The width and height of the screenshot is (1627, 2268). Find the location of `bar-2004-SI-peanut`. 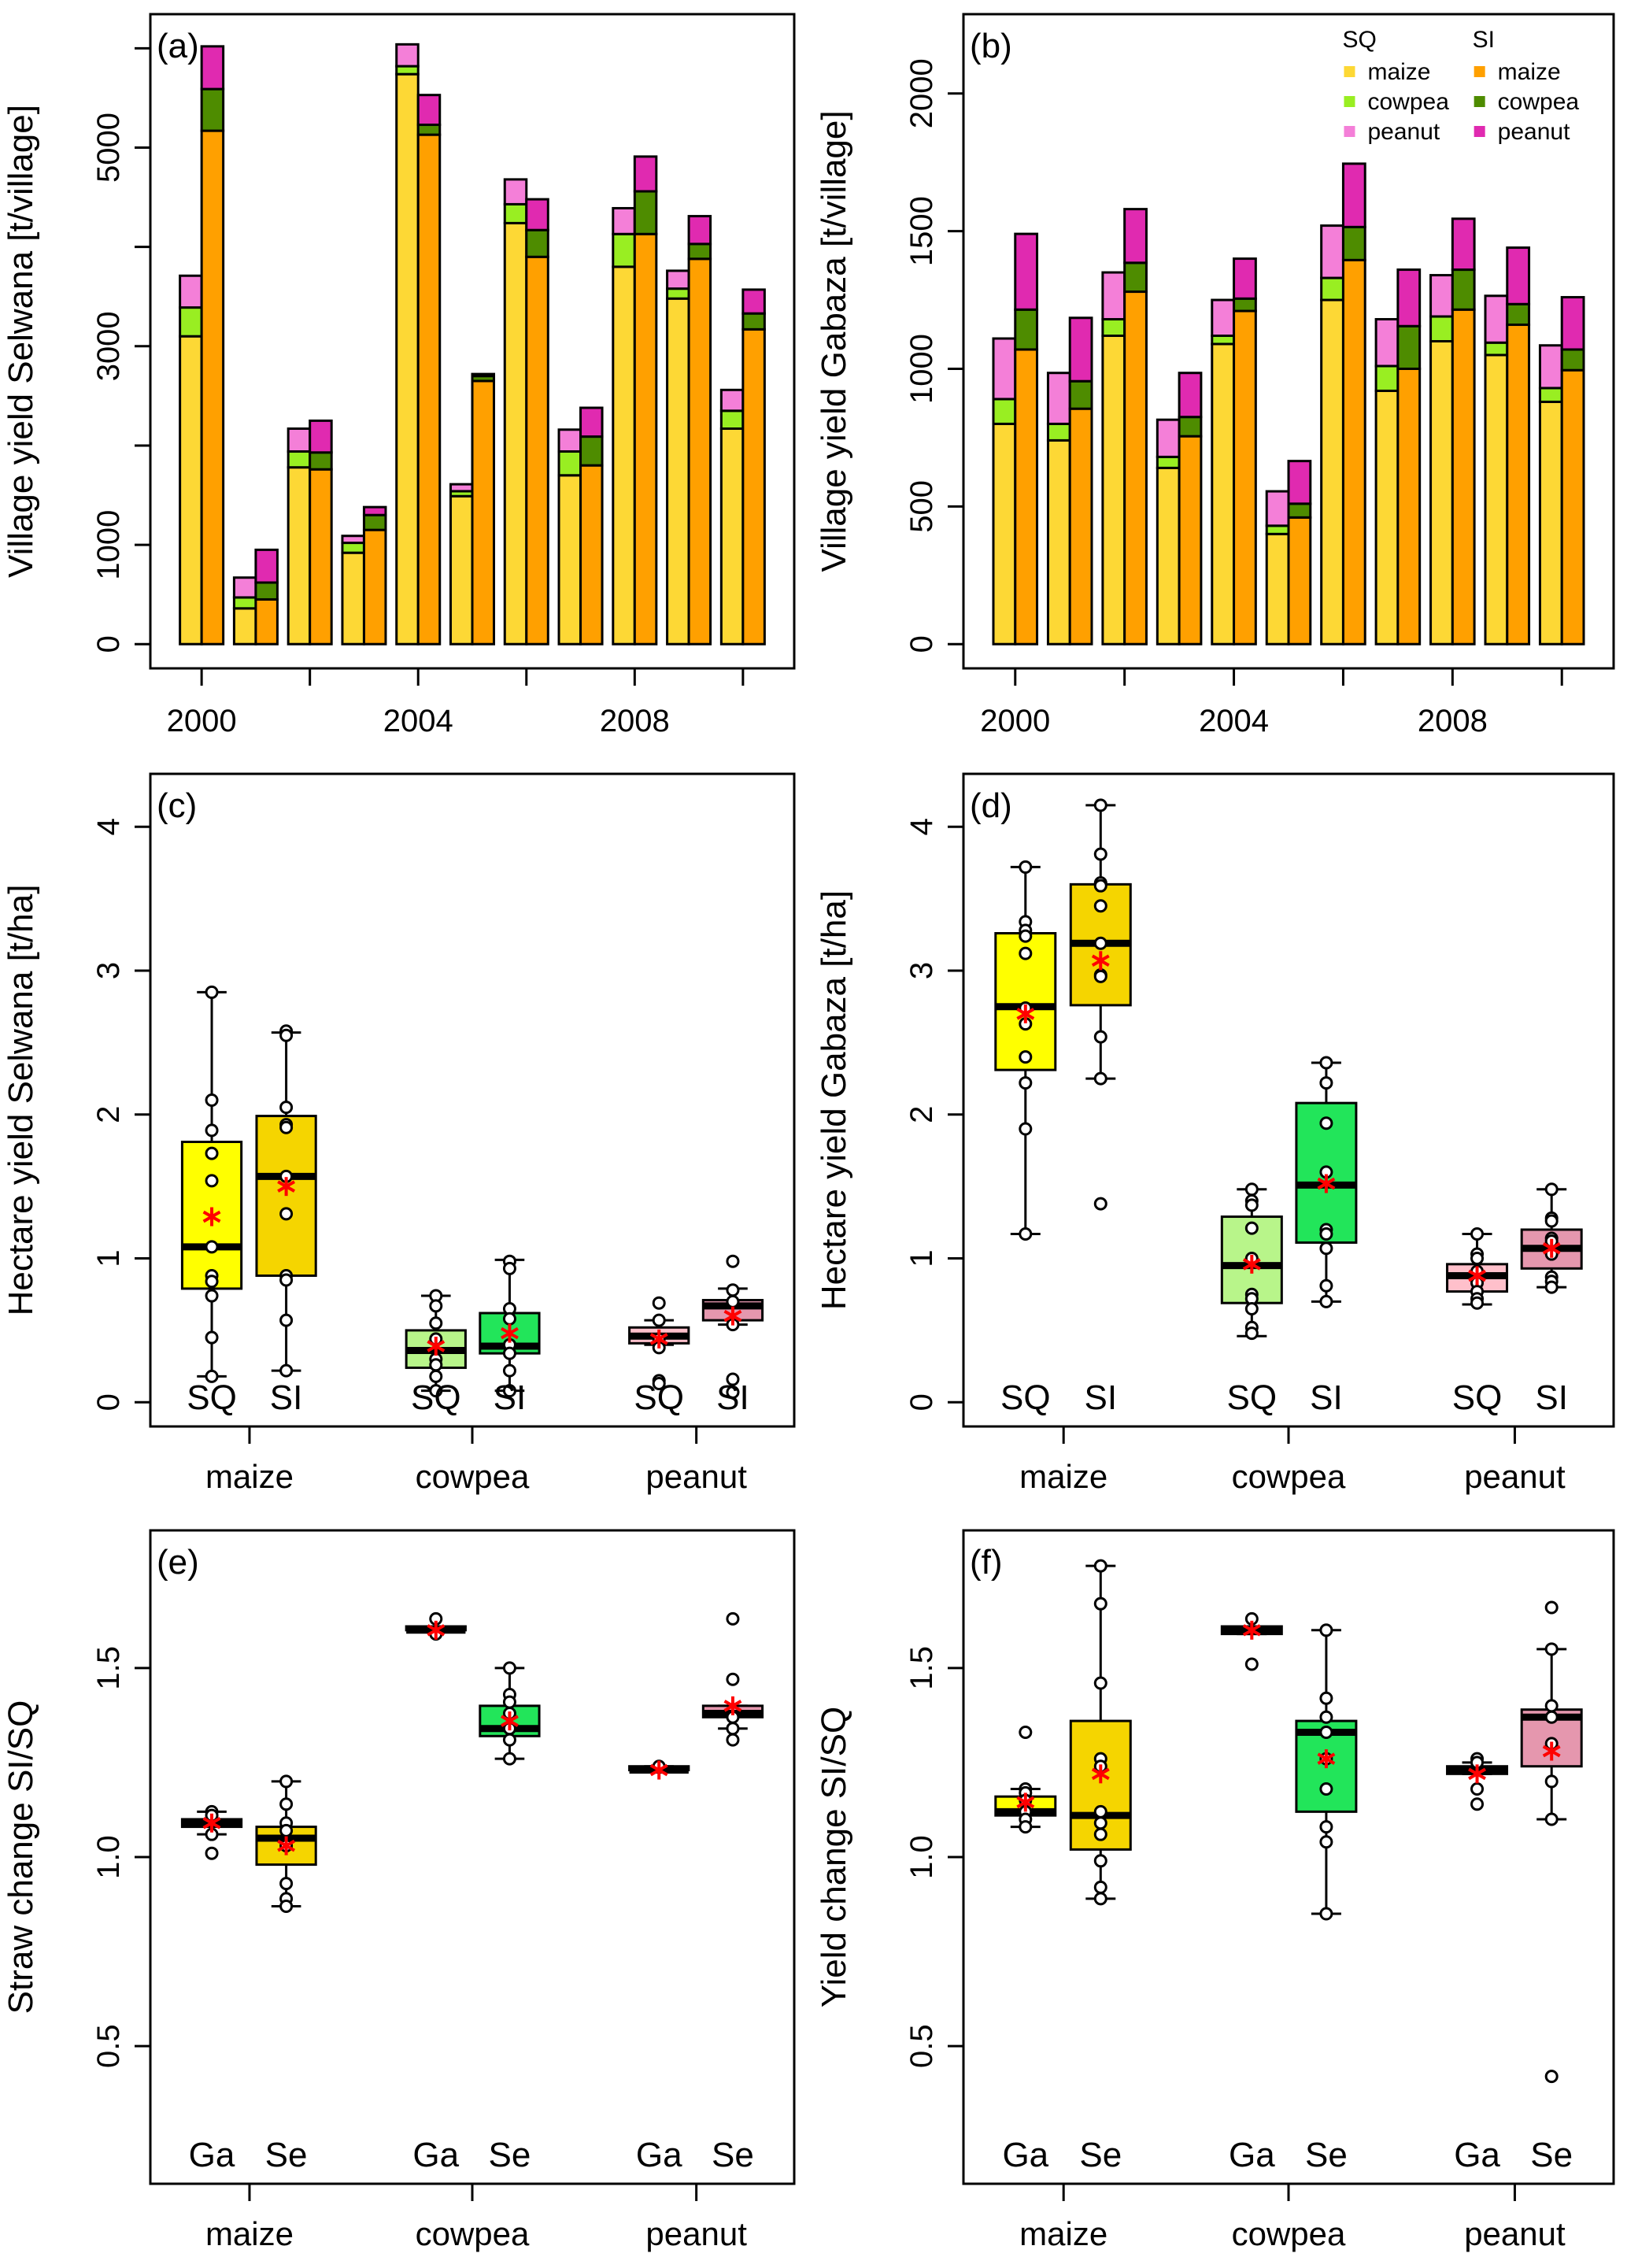

bar-2004-SI-peanut is located at coordinates (1245, 279).